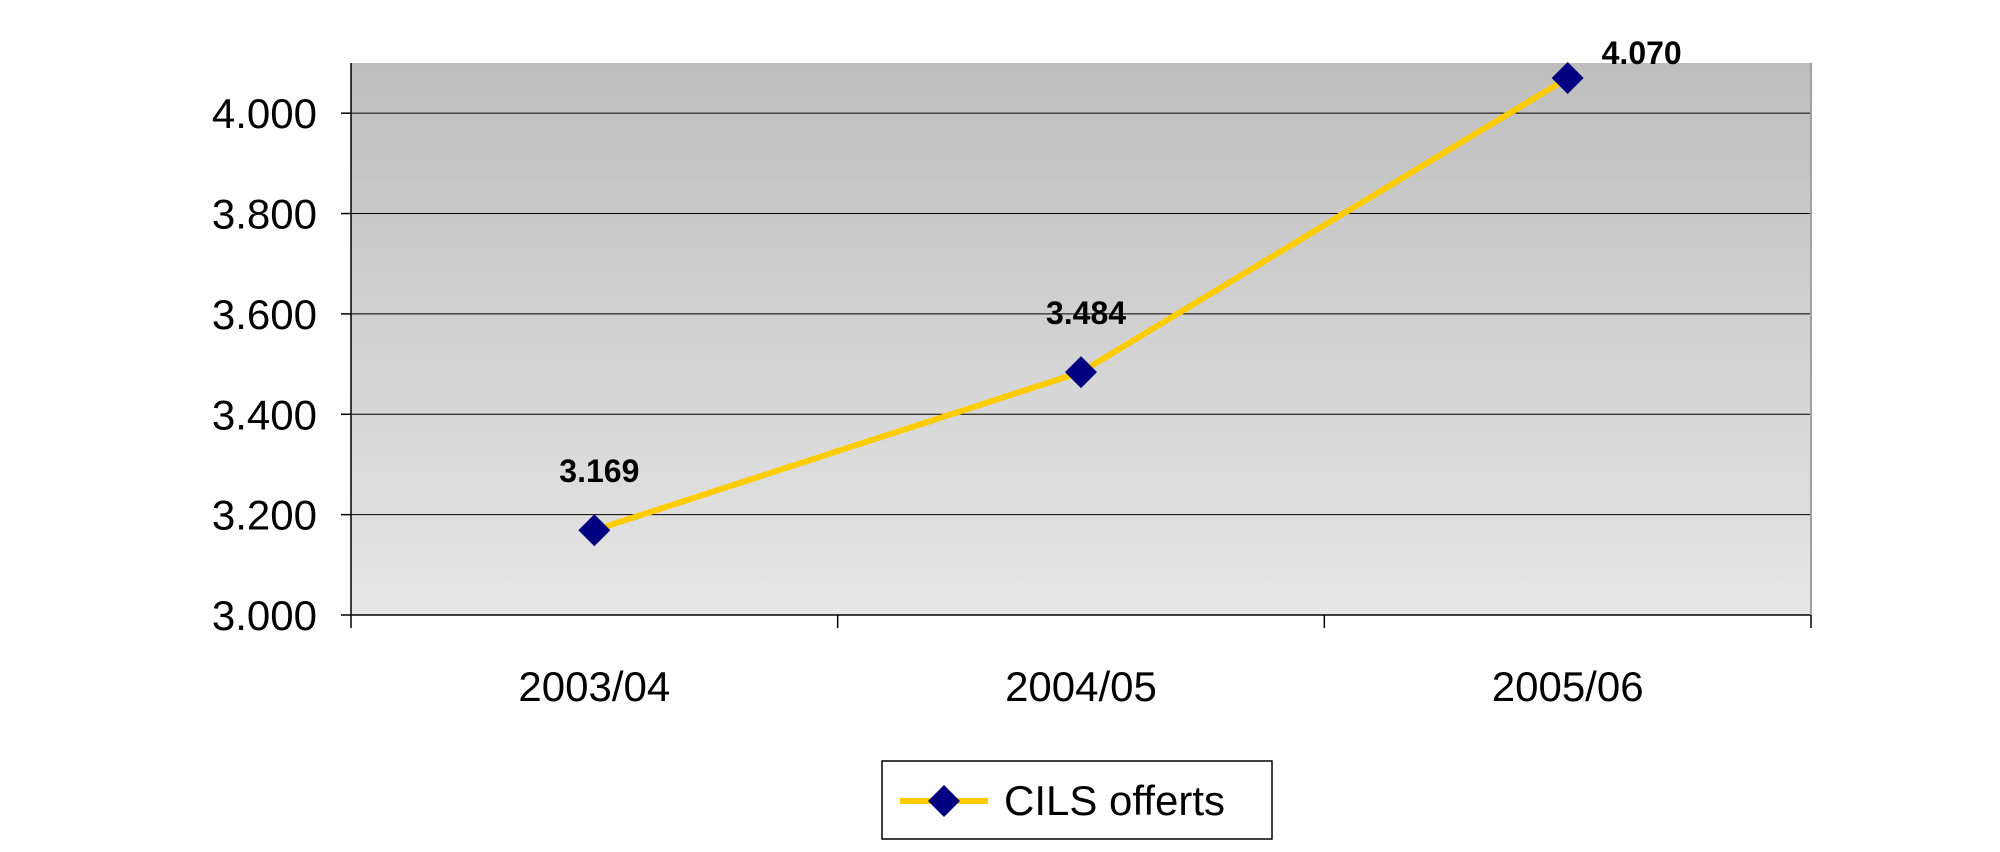 The image size is (2000, 852). What do you see at coordinates (594, 686) in the screenshot?
I see `x-tick-label: 2003/04` at bounding box center [594, 686].